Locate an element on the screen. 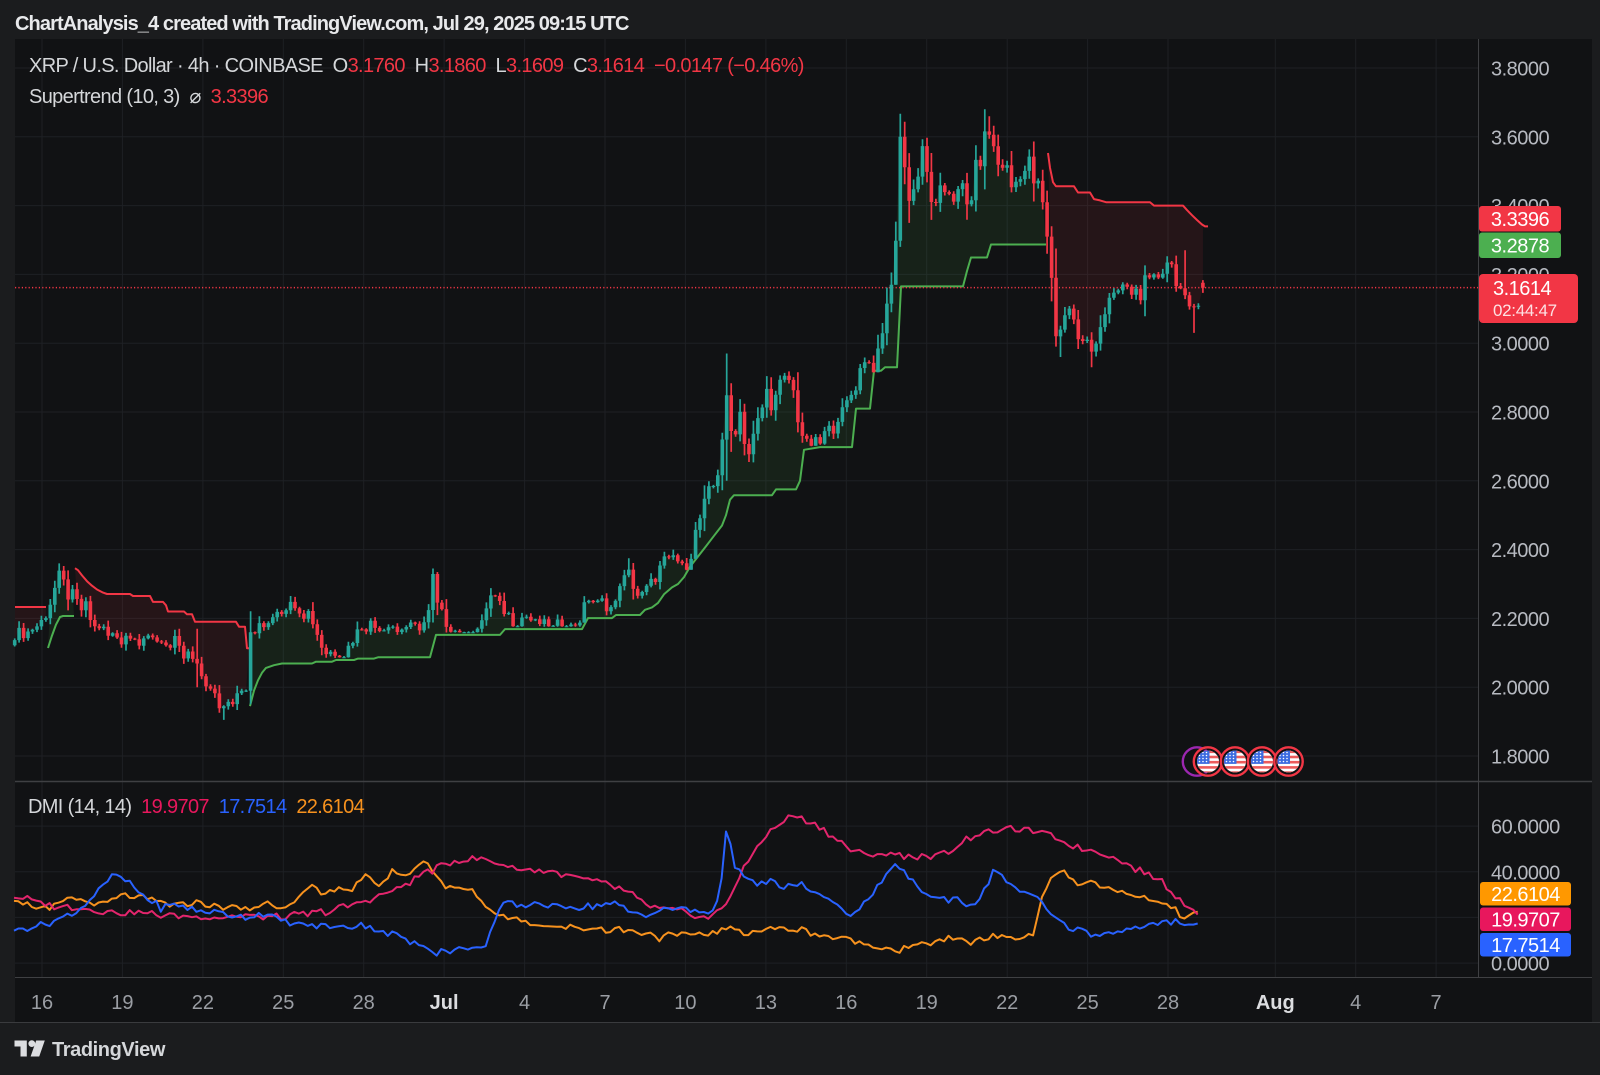 The image size is (1600, 1075). svg-text: 2.6000 is located at coordinates (1520, 482).